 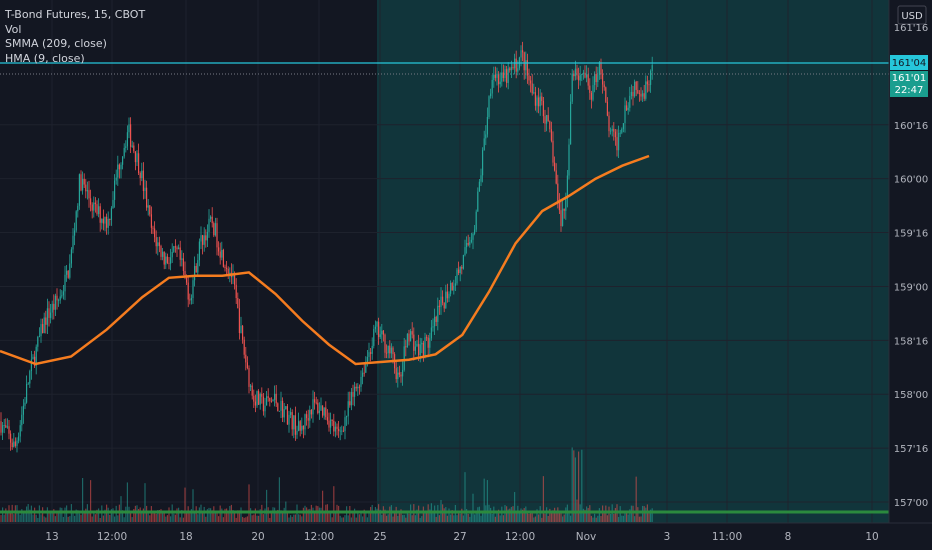 I want to click on x-tick-label: 12:00, so click(x=112, y=537).